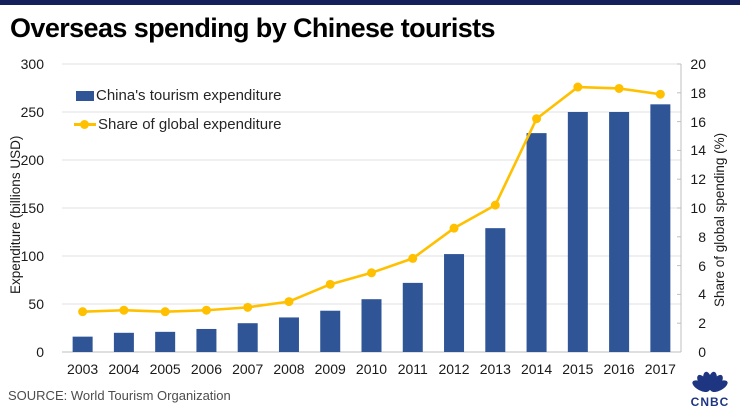  What do you see at coordinates (495, 290) in the screenshot?
I see `bar-2013` at bounding box center [495, 290].